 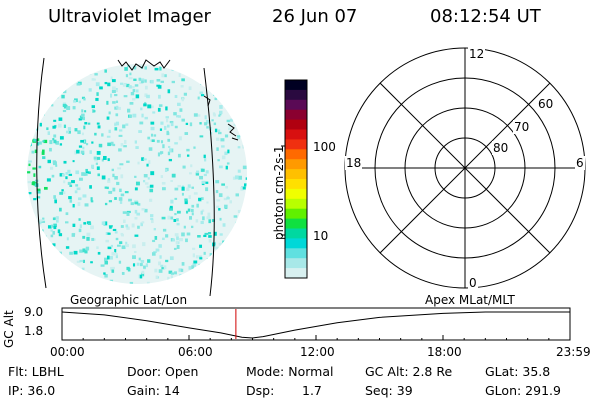 I want to click on mlt-label-0: 0, so click(x=473, y=283).